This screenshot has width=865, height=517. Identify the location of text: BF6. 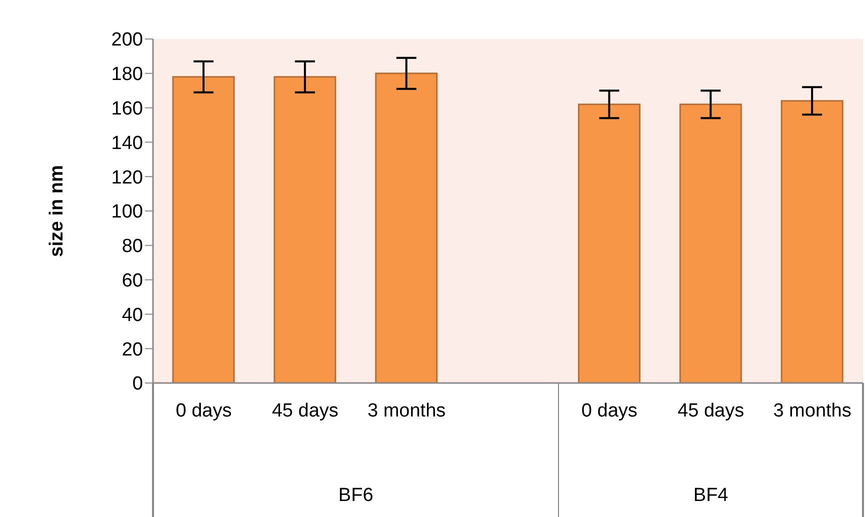
(355, 496).